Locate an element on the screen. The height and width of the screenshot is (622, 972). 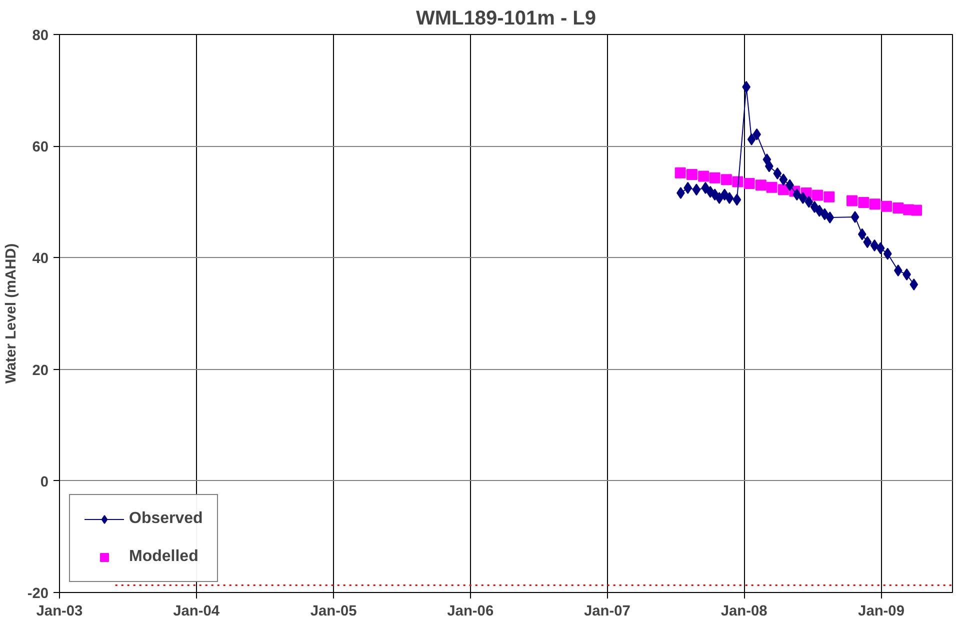
legend-label: Observed is located at coordinates (166, 519).